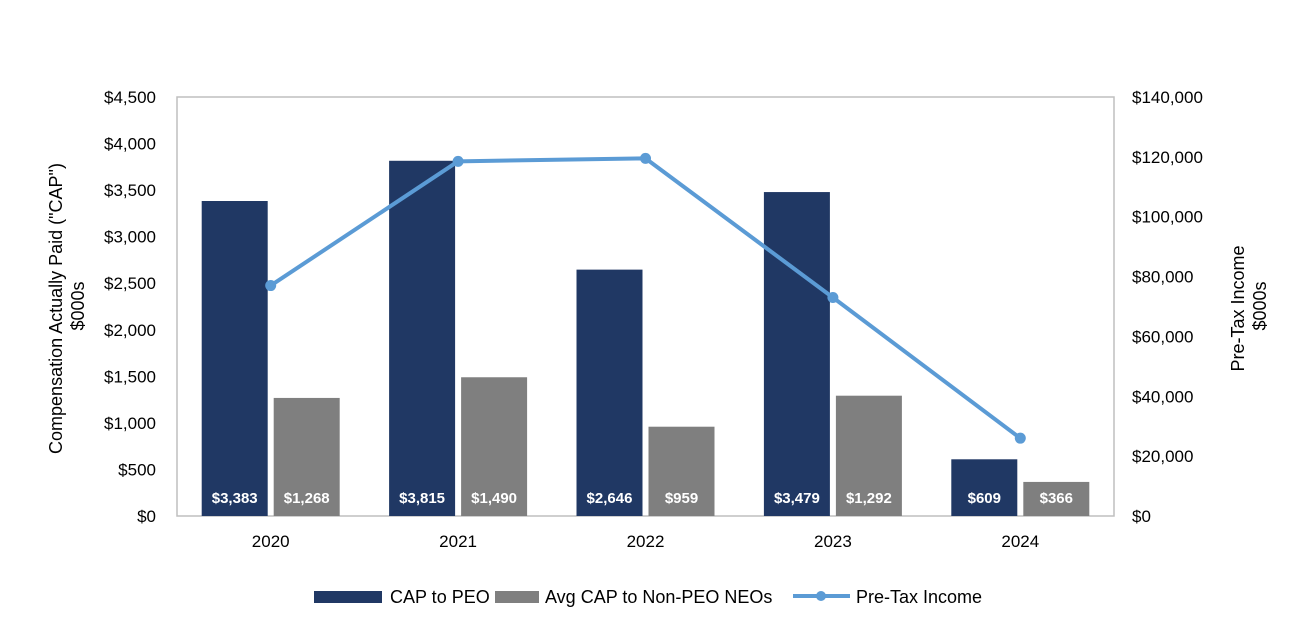  What do you see at coordinates (869, 498) in the screenshot?
I see `bar-label-avg-cap-2023: $1,292` at bounding box center [869, 498].